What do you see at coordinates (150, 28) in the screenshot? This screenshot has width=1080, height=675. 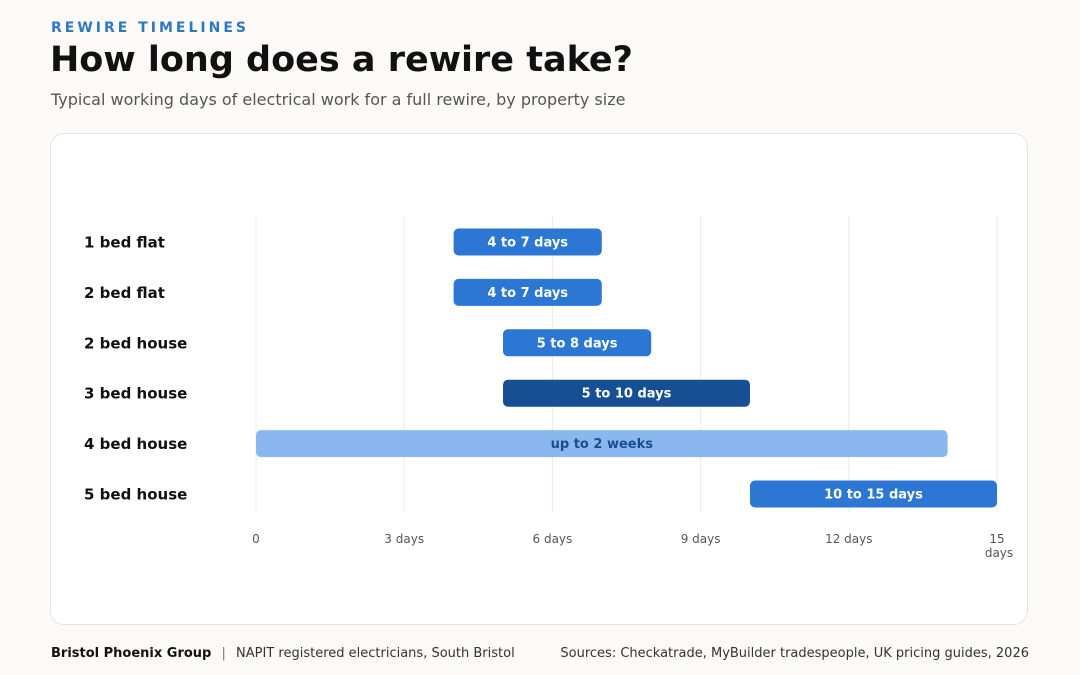 I see `eyebrow-label: REWIRE TIMELINES` at bounding box center [150, 28].